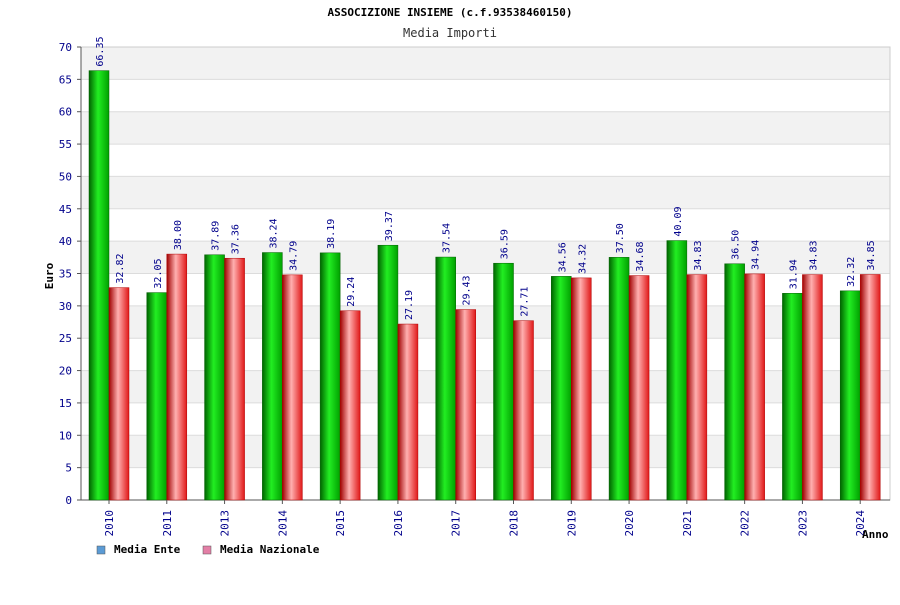 The width and height of the screenshot is (900, 605). I want to click on y-tick-label: 5, so click(68, 468).